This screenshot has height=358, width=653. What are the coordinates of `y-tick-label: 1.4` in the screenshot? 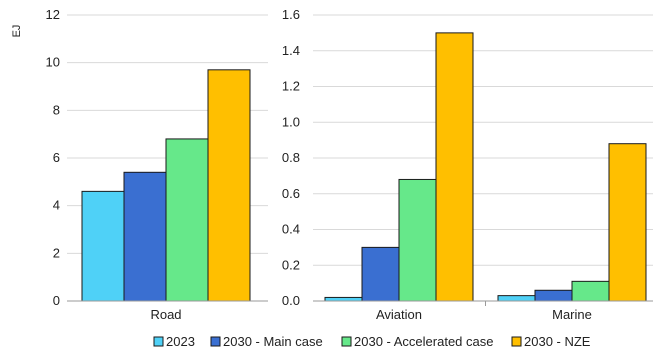 It's located at (291, 50).